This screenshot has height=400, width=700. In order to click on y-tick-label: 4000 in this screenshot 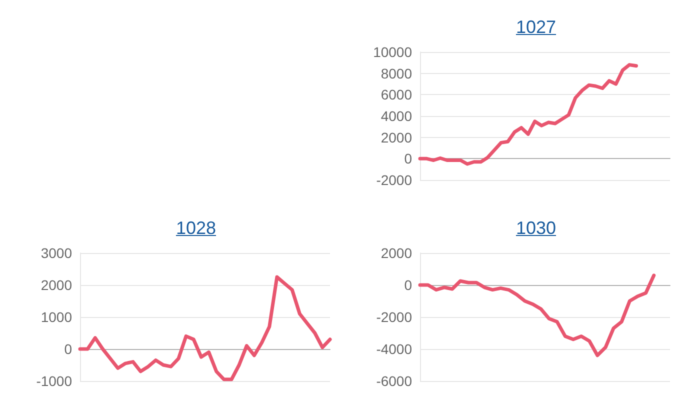, I will do `click(396, 116)`.